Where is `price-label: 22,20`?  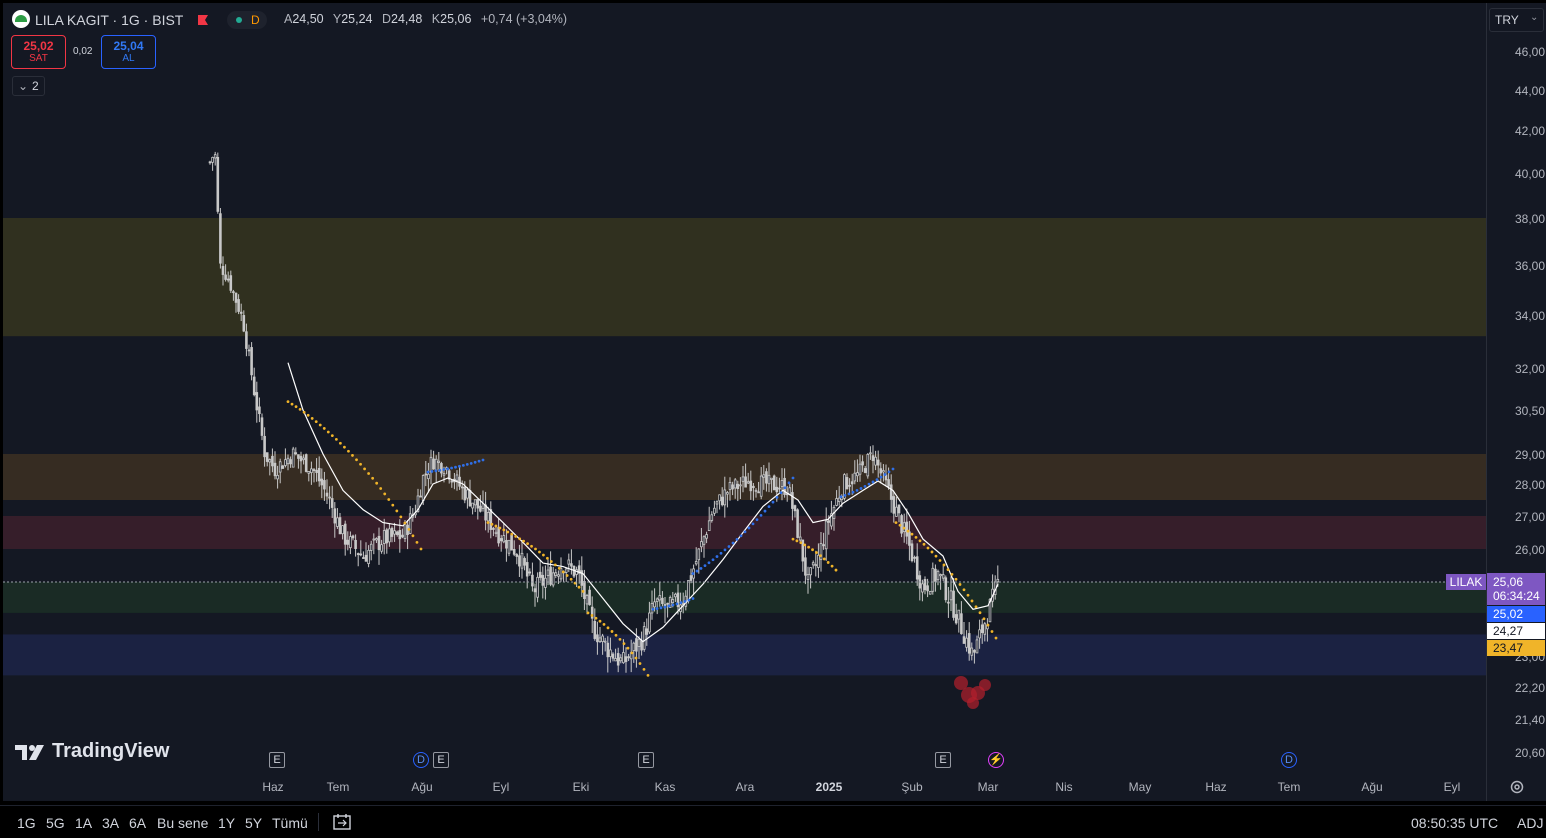 price-label: 22,20 is located at coordinates (1529, 688).